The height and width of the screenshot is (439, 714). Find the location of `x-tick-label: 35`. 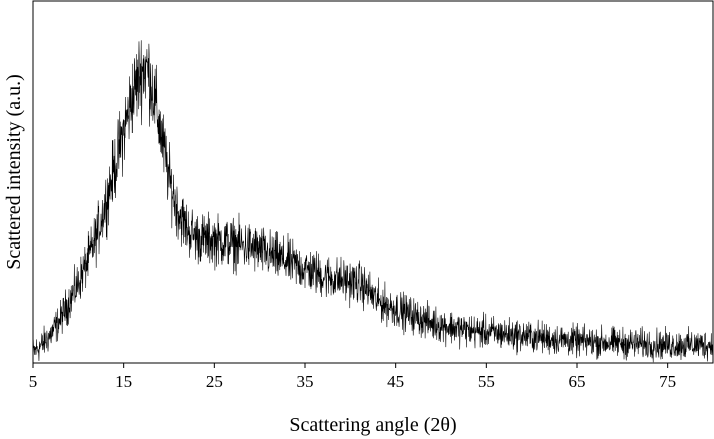

x-tick-label: 35 is located at coordinates (305, 381).